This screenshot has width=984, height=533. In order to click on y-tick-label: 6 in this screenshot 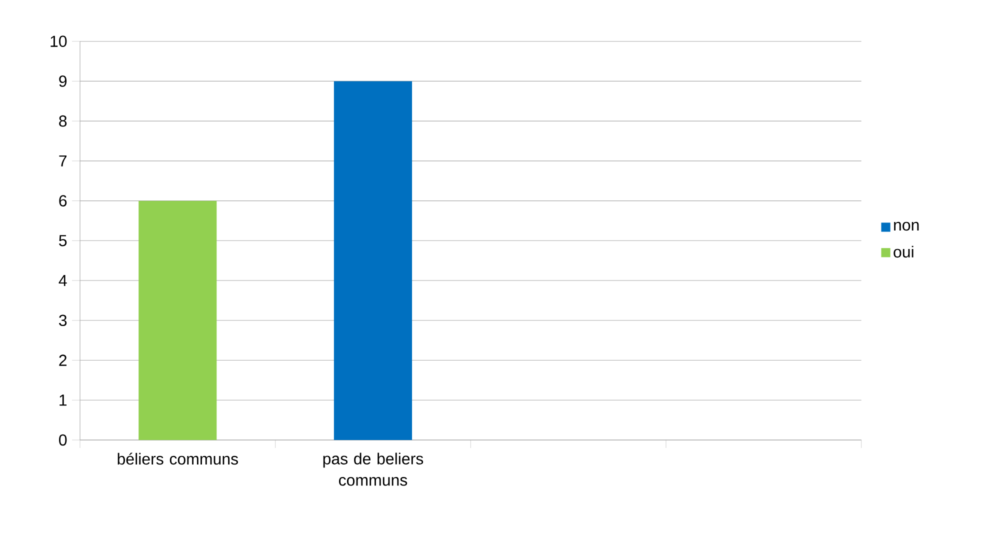, I will do `click(63, 200)`.